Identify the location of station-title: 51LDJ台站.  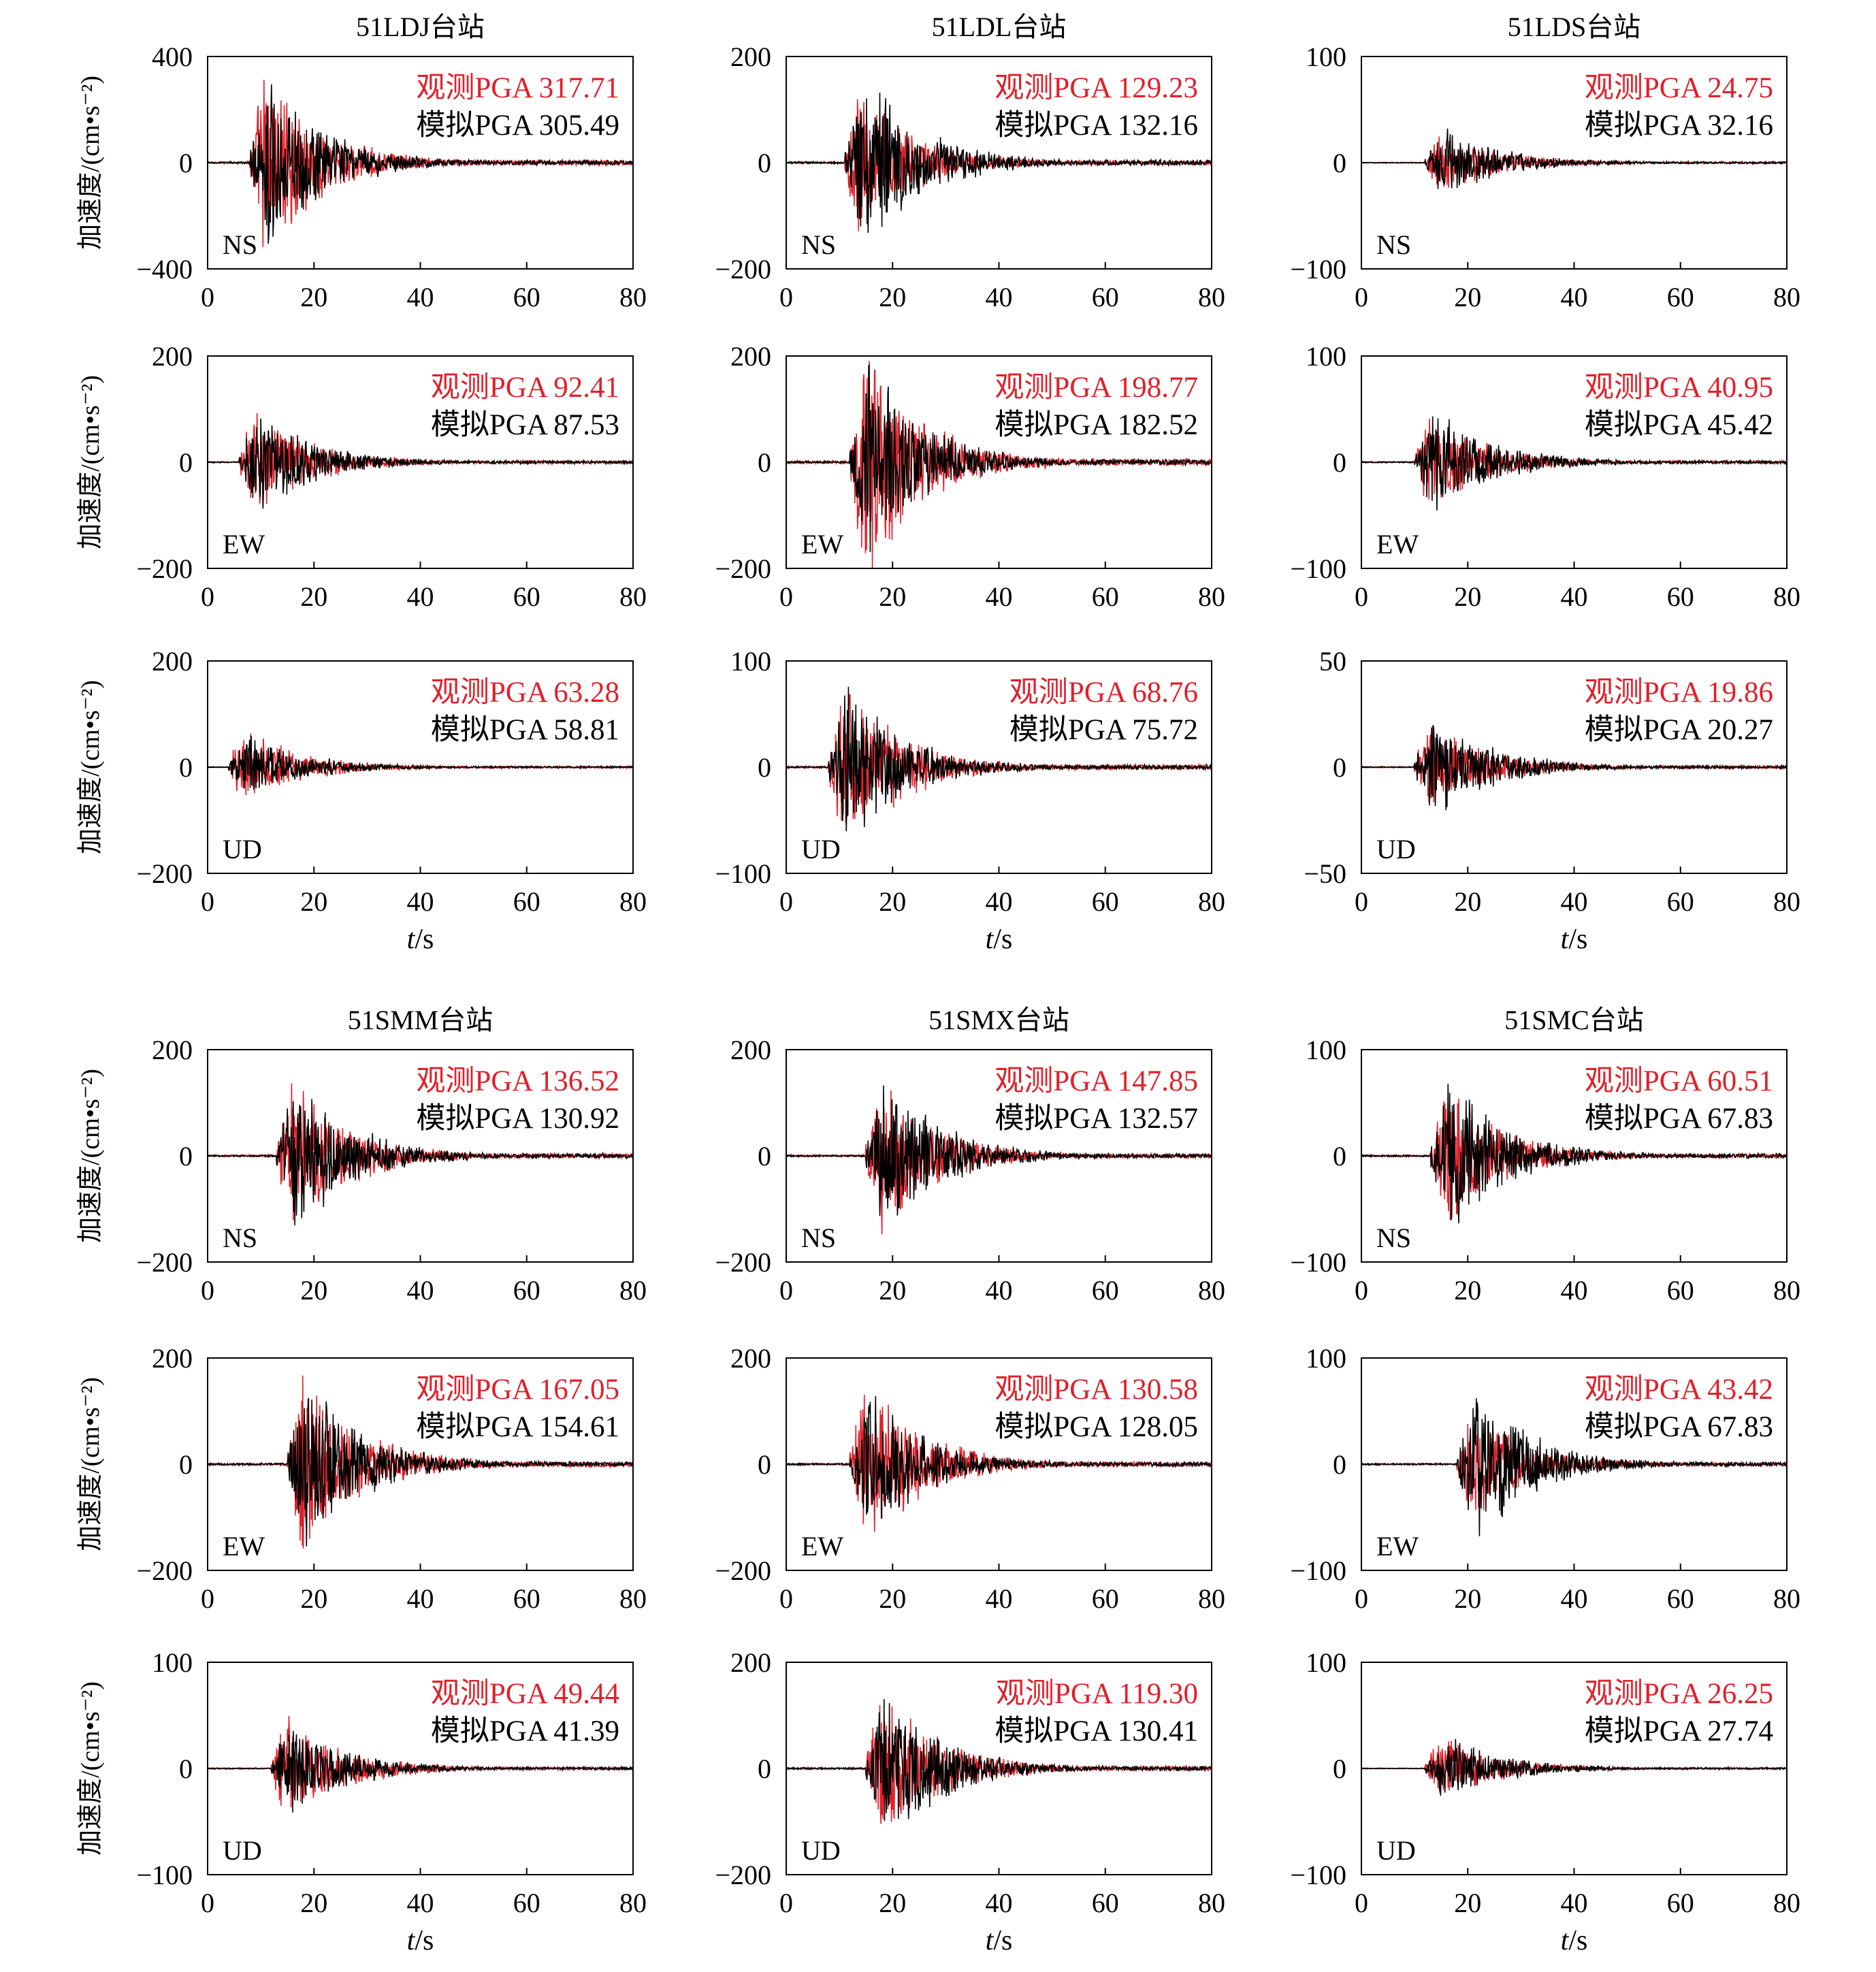
(420, 27).